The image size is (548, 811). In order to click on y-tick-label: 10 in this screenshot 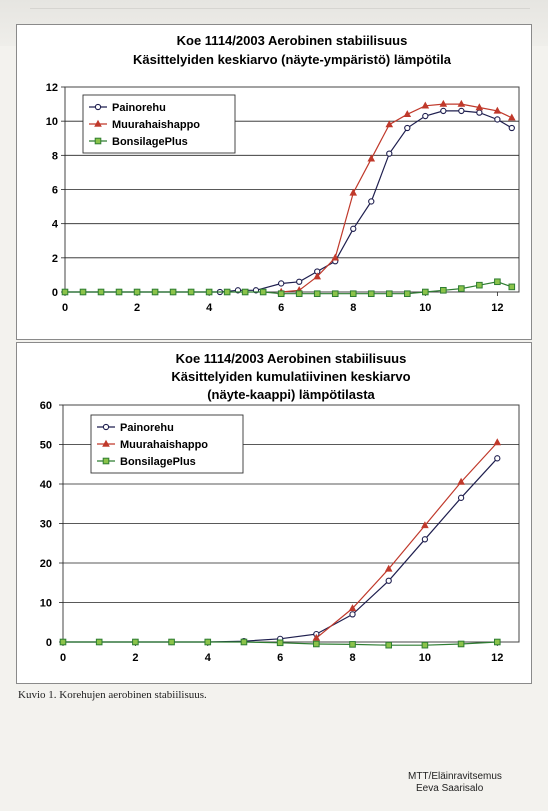, I will do `click(52, 122)`.